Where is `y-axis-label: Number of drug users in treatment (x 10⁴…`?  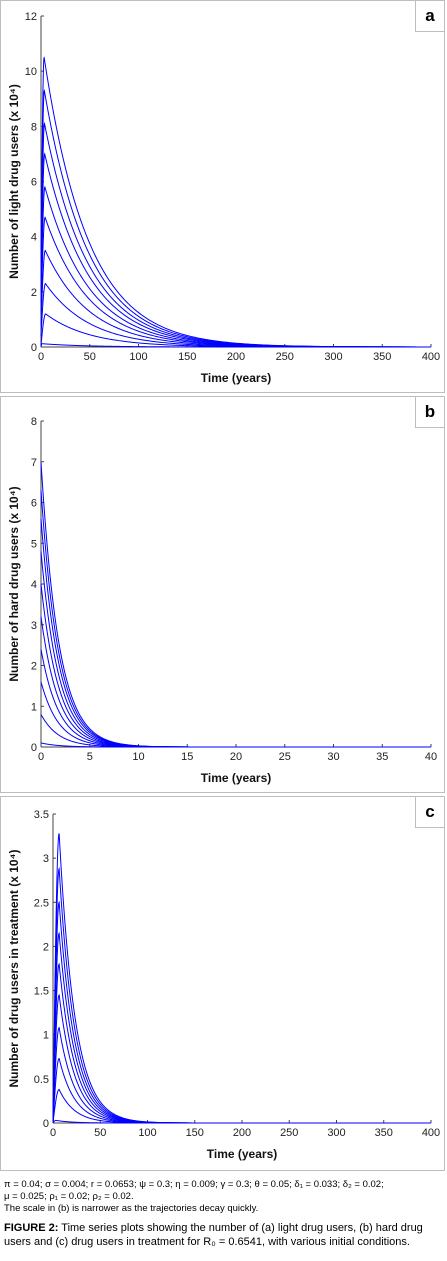 y-axis-label: Number of drug users in treatment (x 10⁴… is located at coordinates (14, 969).